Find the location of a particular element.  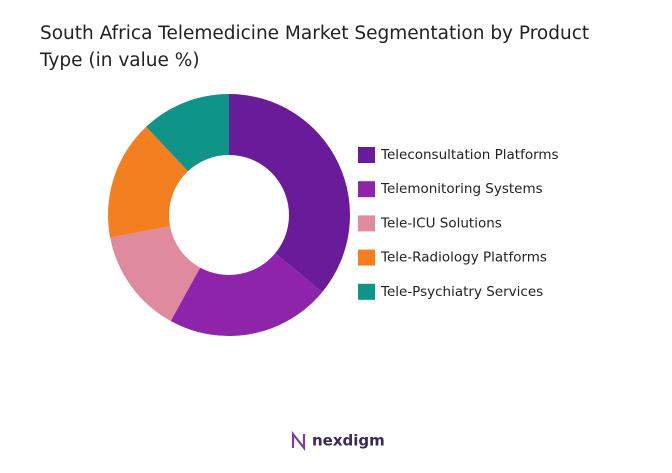

legend-label: Tele-Psychiatry Services is located at coordinates (461, 292).